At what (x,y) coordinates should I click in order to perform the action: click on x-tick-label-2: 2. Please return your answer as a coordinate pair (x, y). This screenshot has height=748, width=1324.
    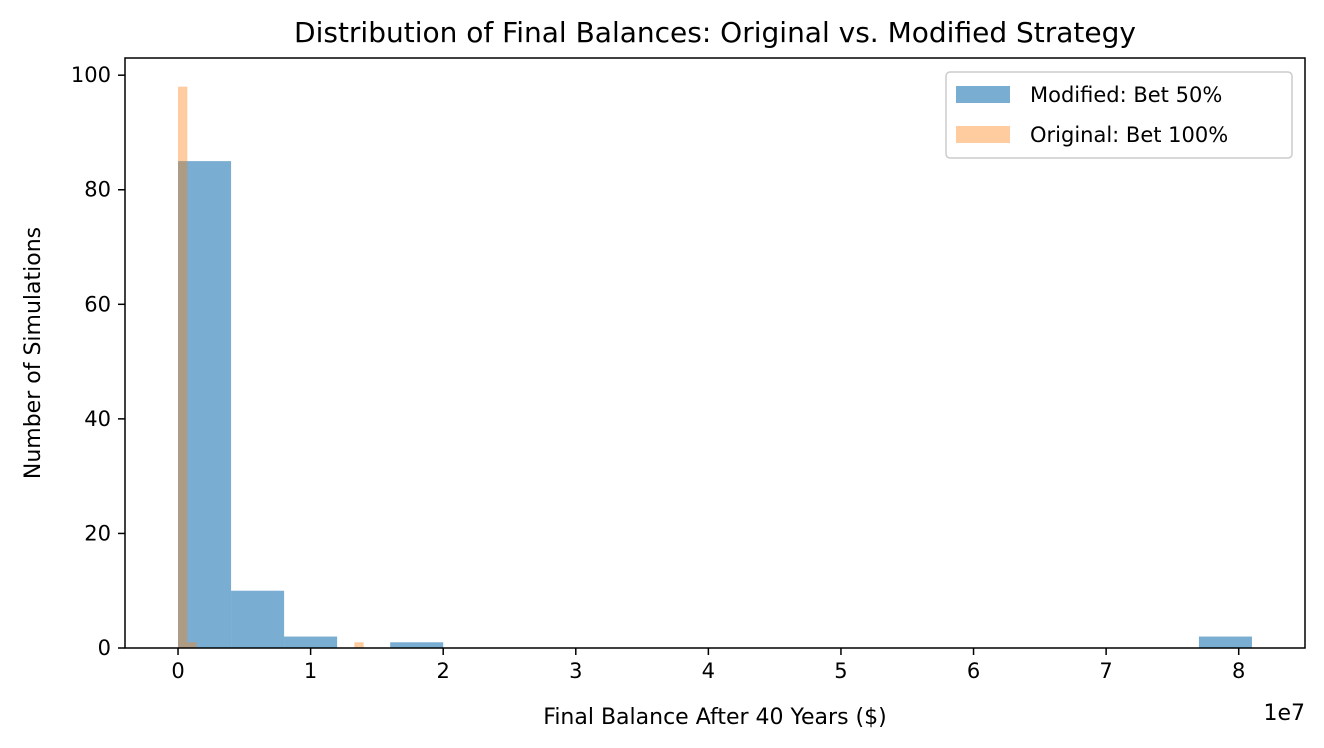
    Looking at the image, I should click on (443, 671).